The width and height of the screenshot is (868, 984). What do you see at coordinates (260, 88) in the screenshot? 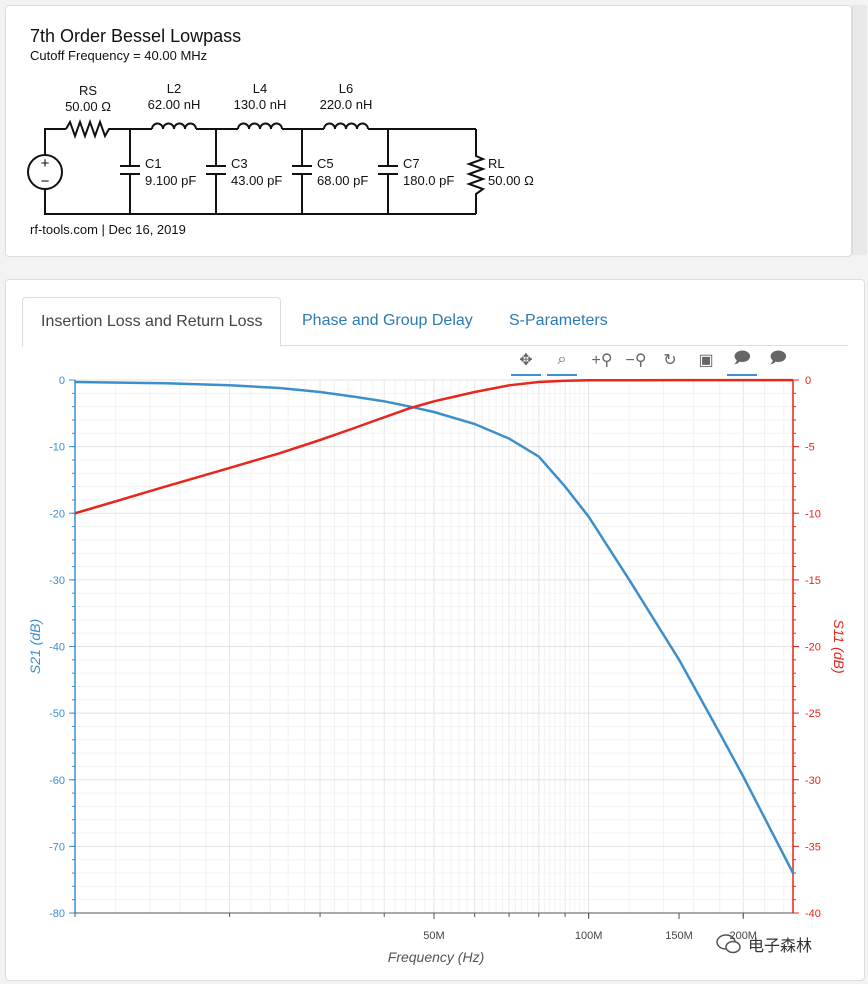
I see `inductor-name: L4` at bounding box center [260, 88].